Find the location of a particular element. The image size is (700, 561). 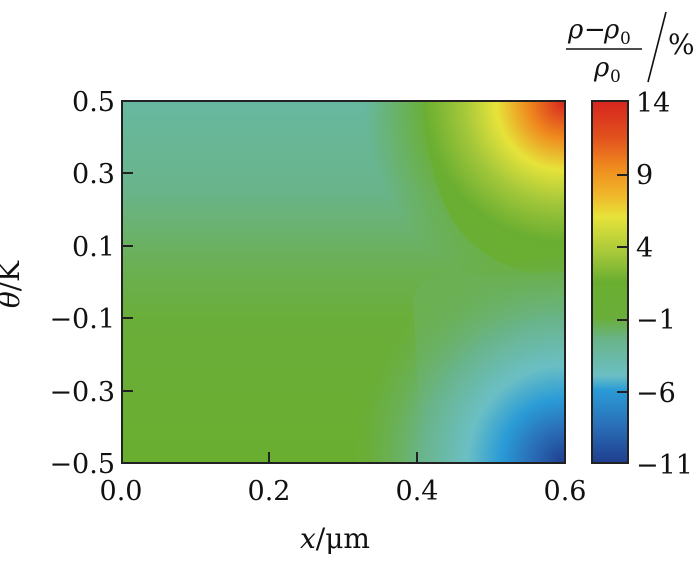

colorbar-tick-label: −11 is located at coordinates (664, 465).